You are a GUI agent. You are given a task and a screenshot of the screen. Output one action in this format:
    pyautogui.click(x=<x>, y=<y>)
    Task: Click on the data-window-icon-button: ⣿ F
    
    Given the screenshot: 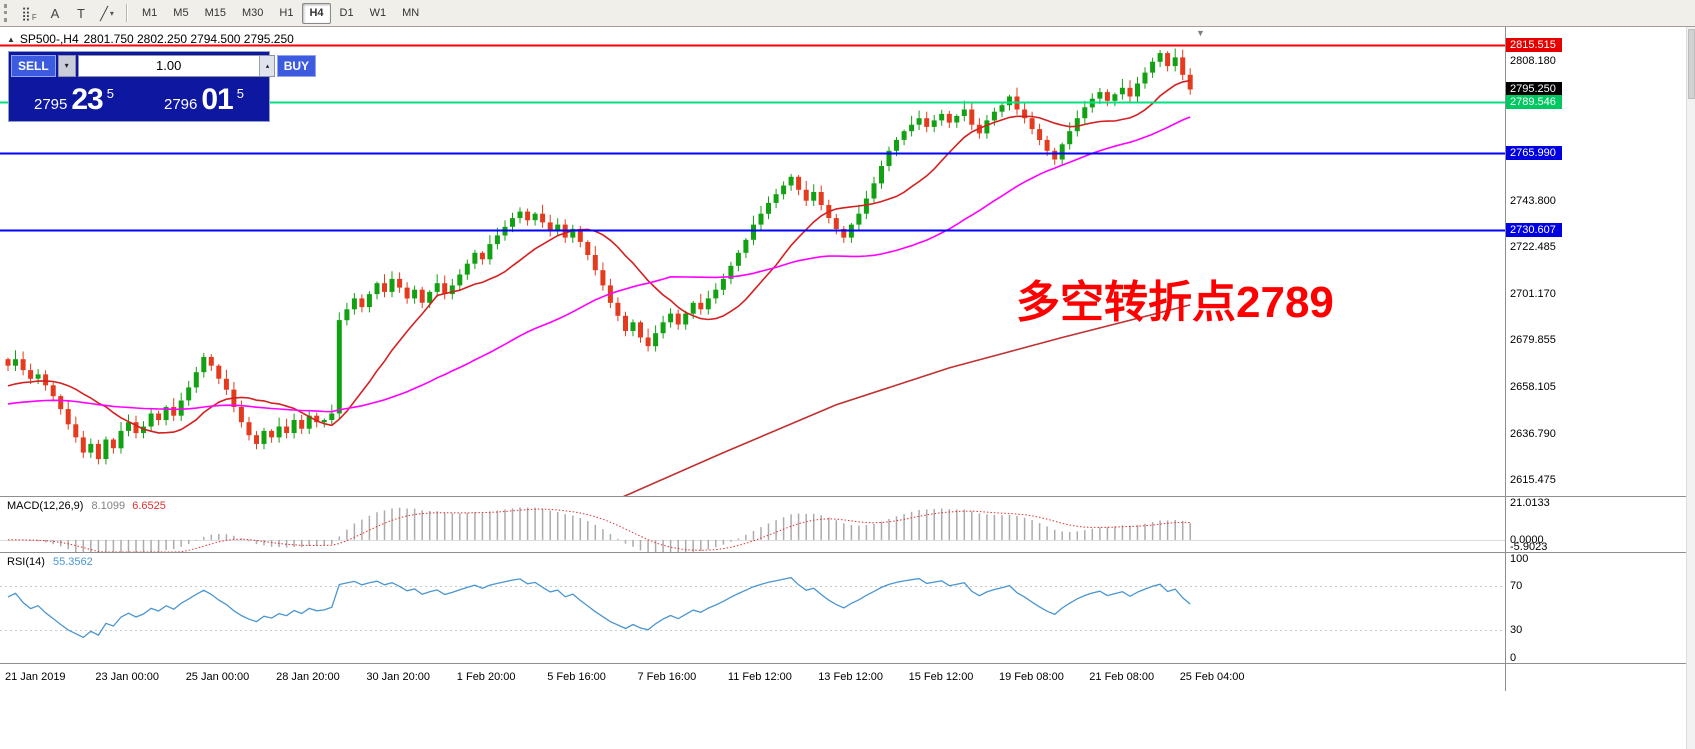 What is the action you would take?
    pyautogui.click(x=29, y=13)
    